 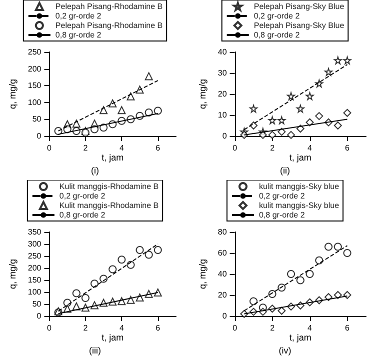 I want to click on text: (iii), so click(x=95, y=351).